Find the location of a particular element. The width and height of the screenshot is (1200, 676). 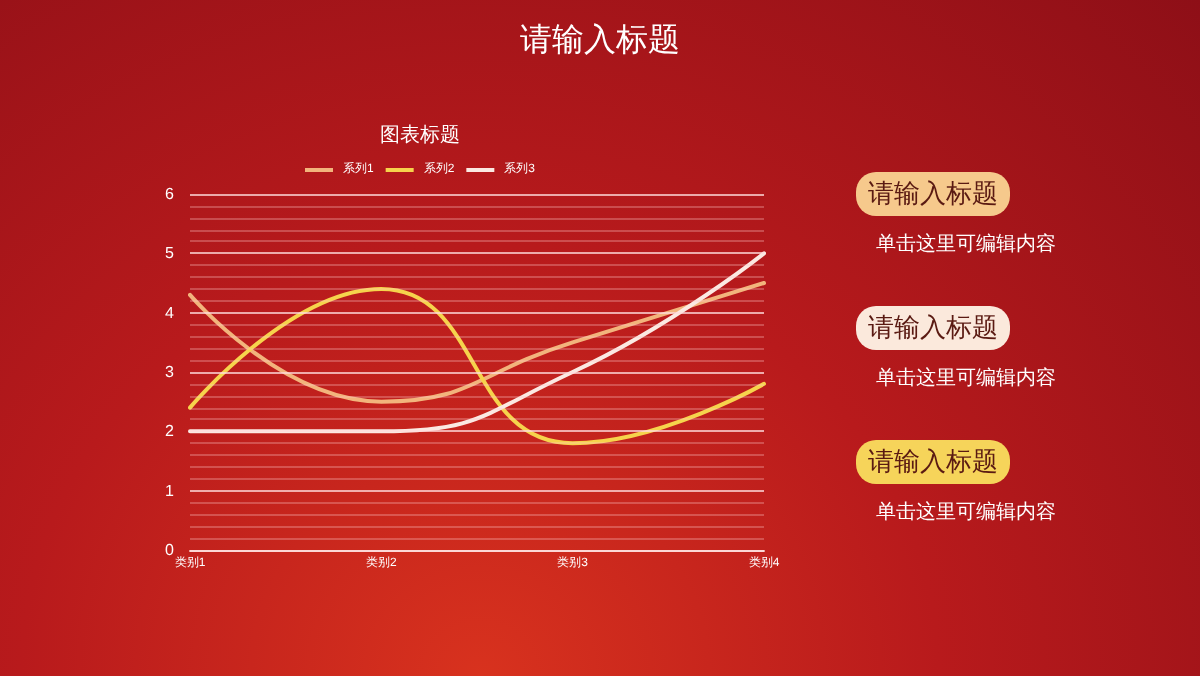

y-tick-label: 3 is located at coordinates (170, 372).